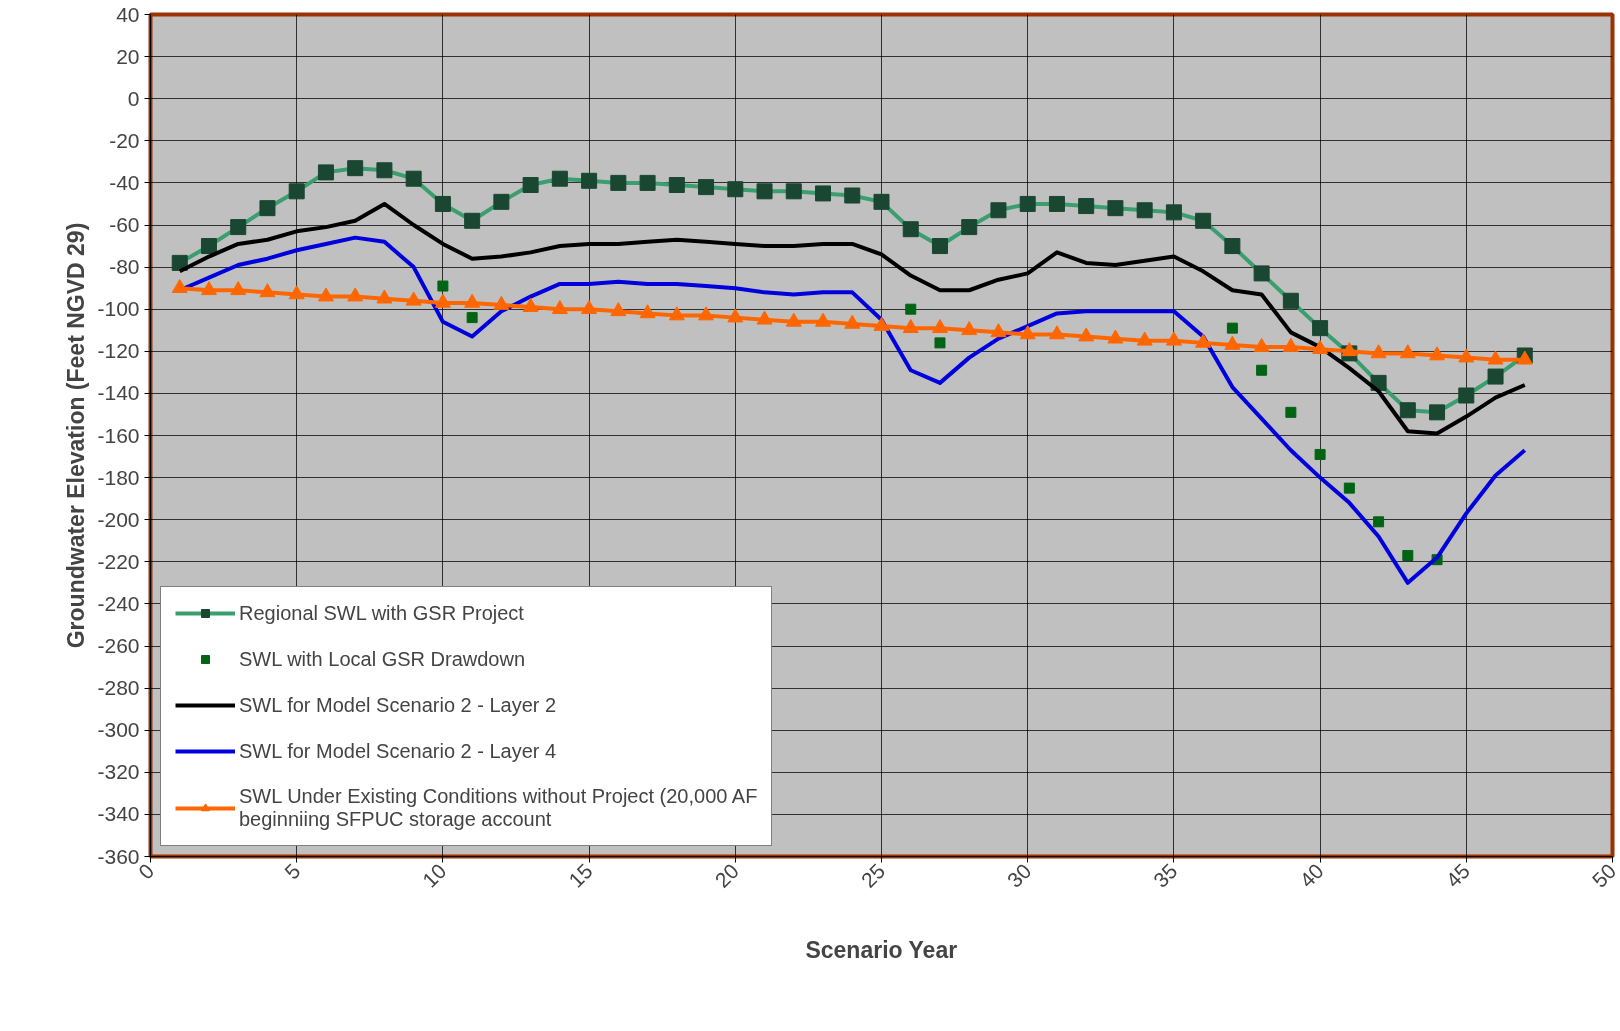 The image size is (1620, 1031). I want to click on x-tick-label: 30, so click(1019, 875).